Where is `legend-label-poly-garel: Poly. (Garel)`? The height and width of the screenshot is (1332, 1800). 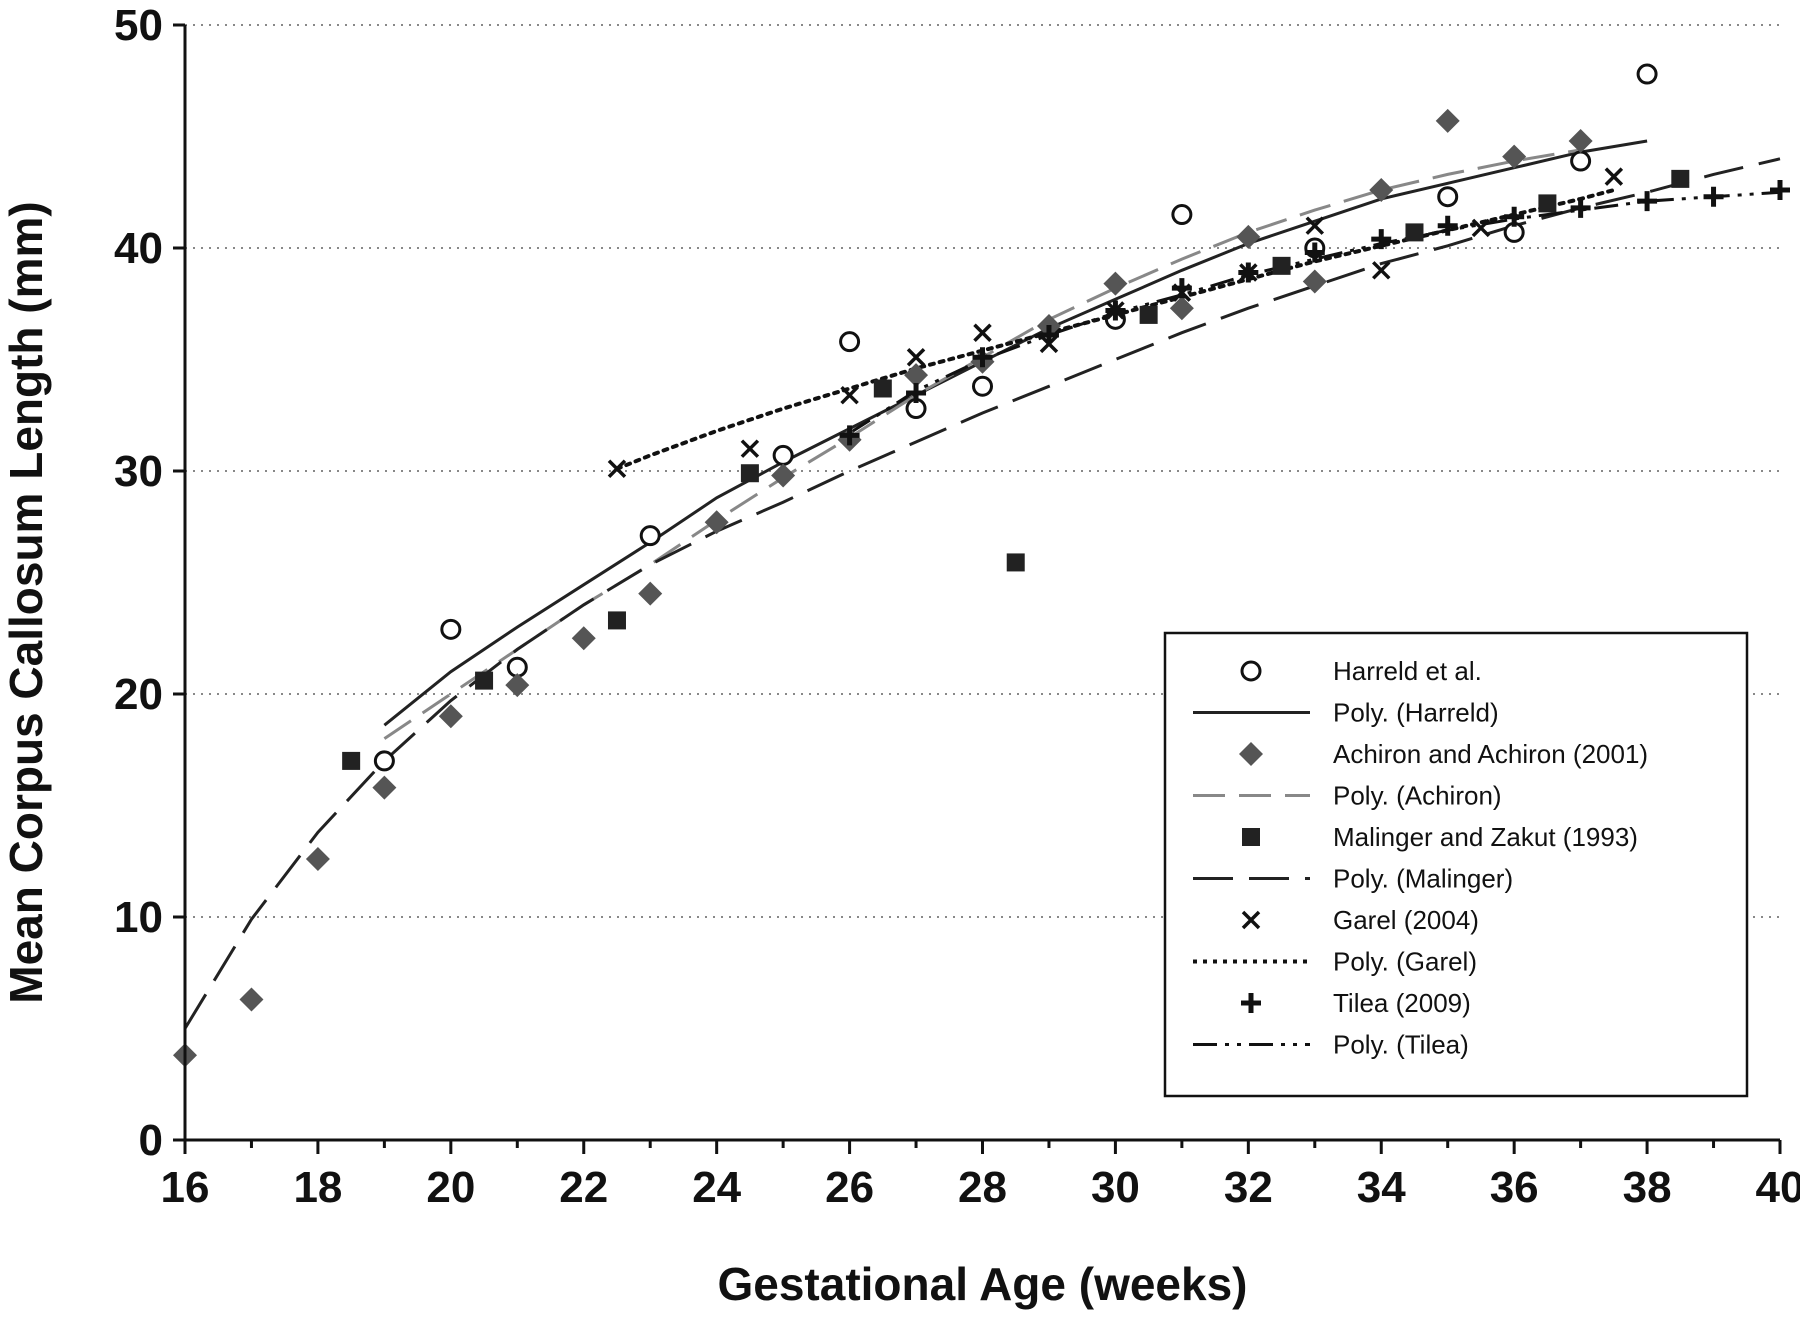
legend-label-poly-garel: Poly. (Garel) is located at coordinates (1405, 962).